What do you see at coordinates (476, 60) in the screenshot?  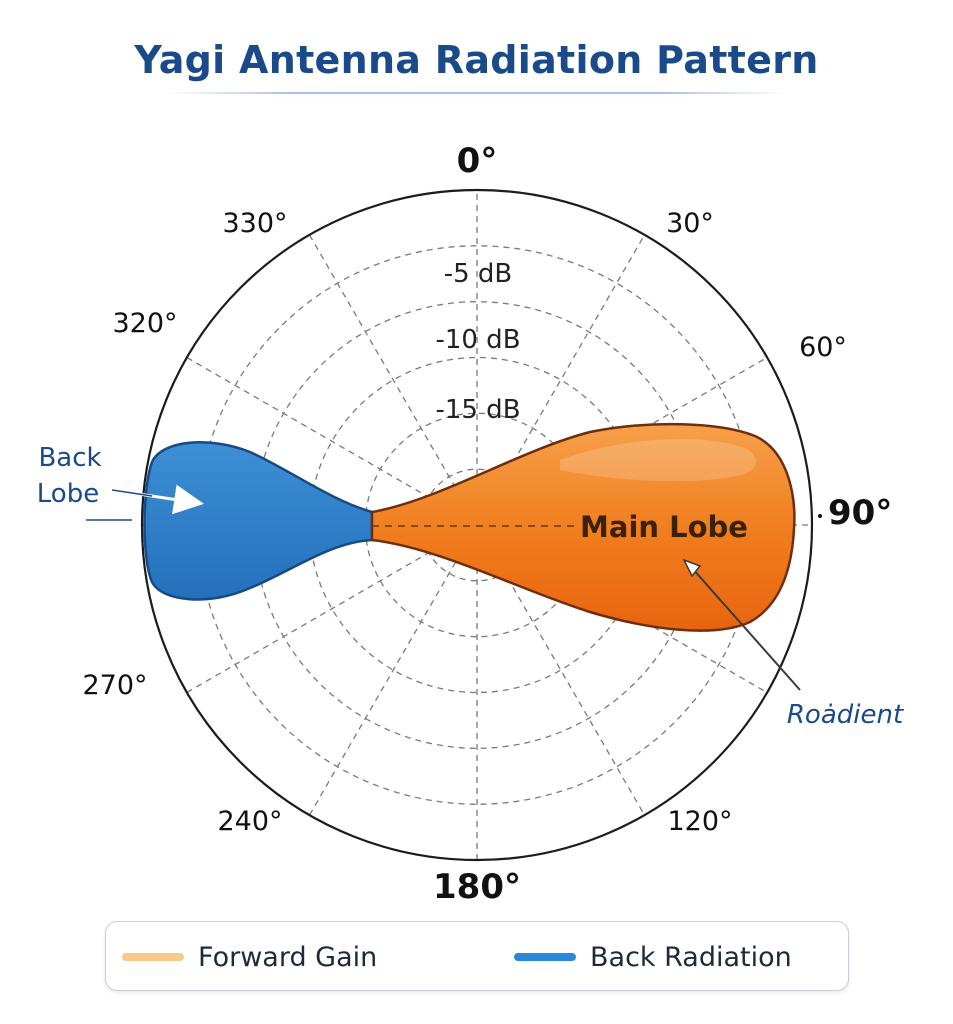 I see `diagram-title: Yagi Antenna Radiation Pattern` at bounding box center [476, 60].